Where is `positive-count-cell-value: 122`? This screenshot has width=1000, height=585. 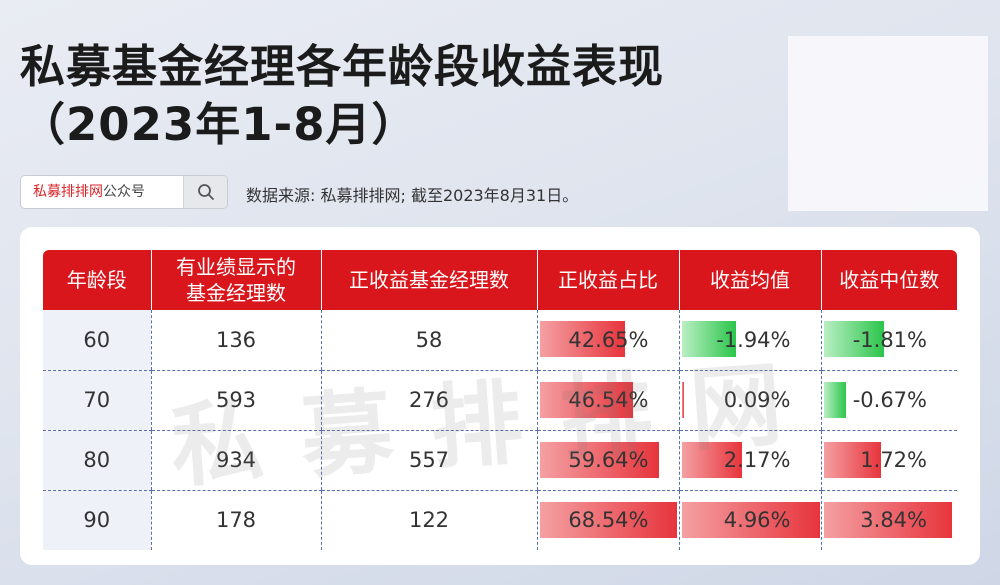 positive-count-cell-value: 122 is located at coordinates (429, 520).